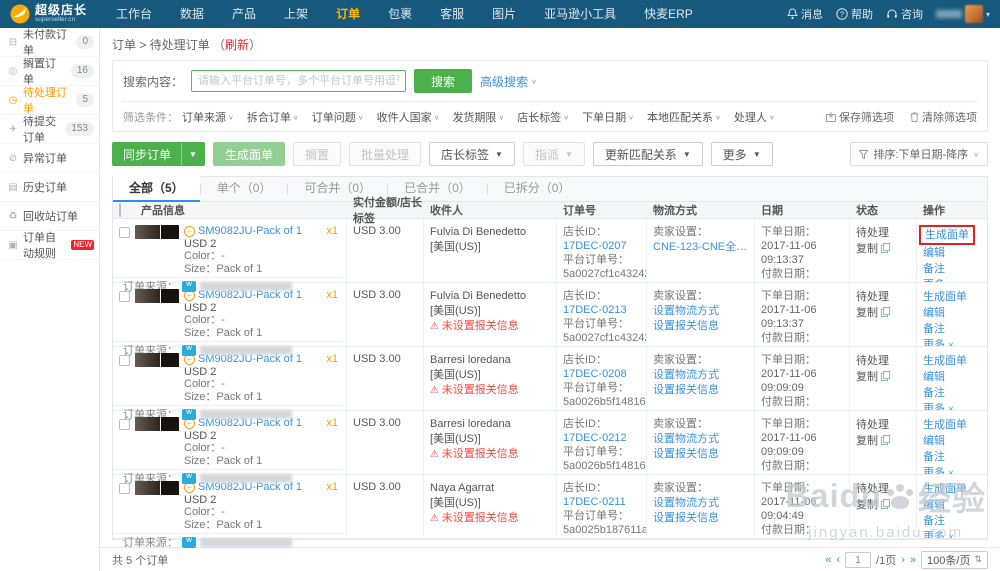 Image resolution: width=1000 pixels, height=571 pixels. What do you see at coordinates (838, 559) in the screenshot?
I see `prev-page-button: ‹` at bounding box center [838, 559].